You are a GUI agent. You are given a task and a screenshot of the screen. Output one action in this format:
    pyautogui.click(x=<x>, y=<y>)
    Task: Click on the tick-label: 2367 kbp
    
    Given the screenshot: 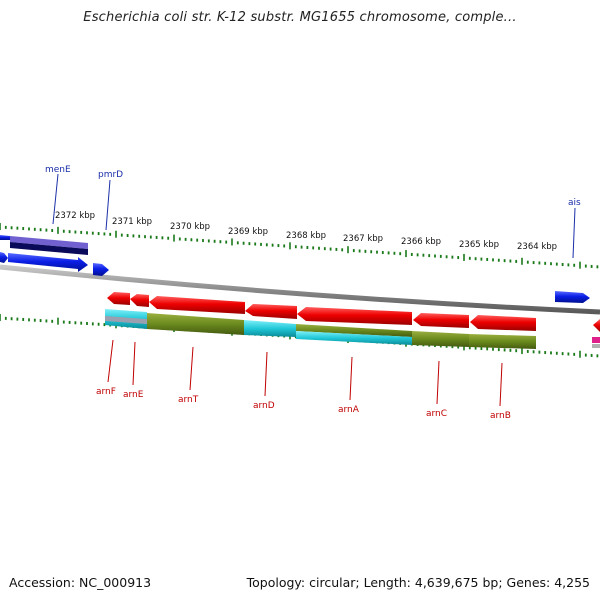 What is the action you would take?
    pyautogui.click(x=363, y=239)
    